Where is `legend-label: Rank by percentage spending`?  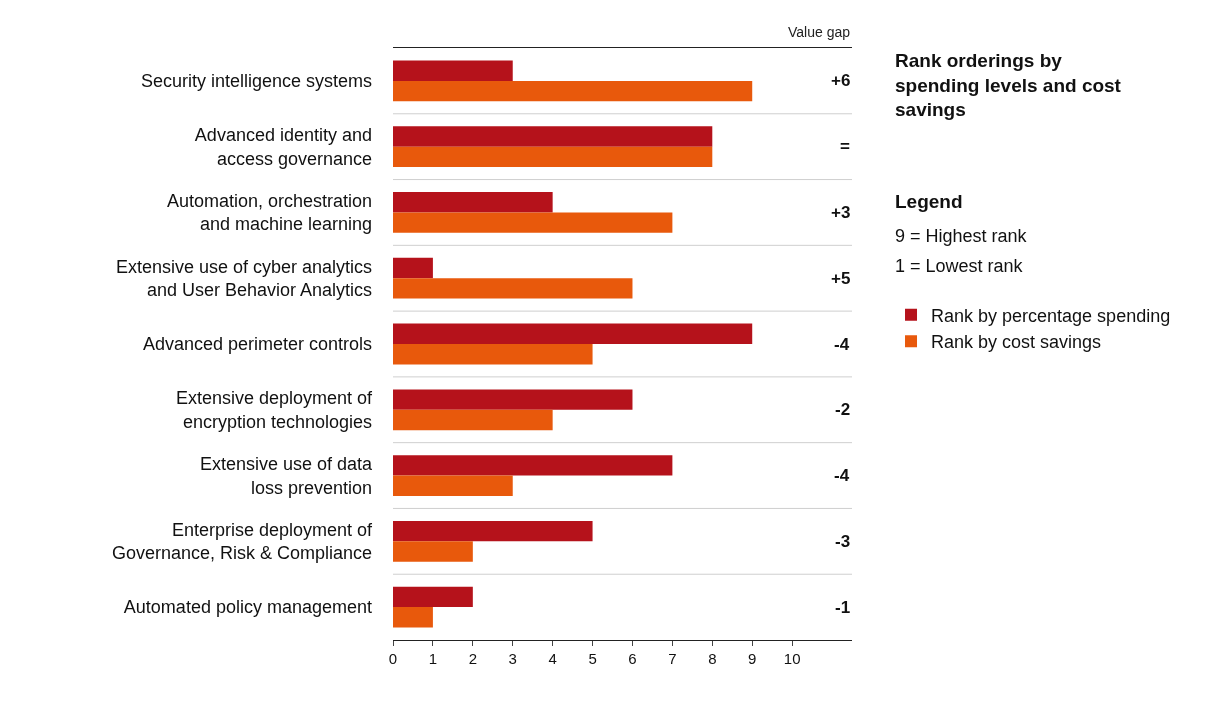 legend-label: Rank by percentage spending is located at coordinates (1051, 315).